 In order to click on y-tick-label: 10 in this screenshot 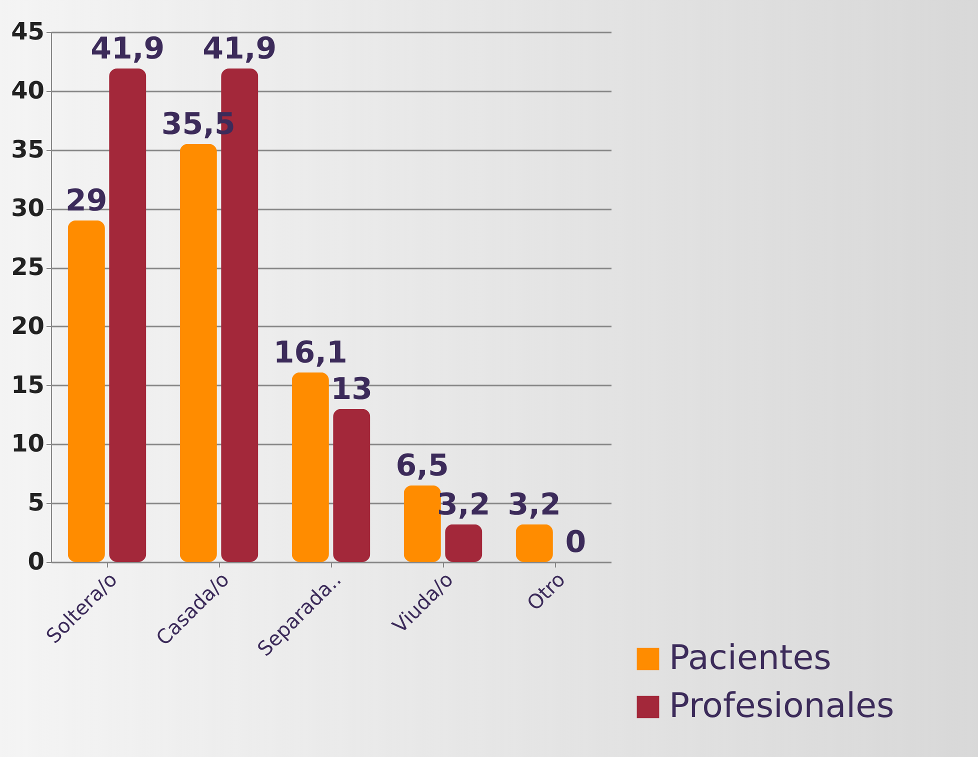, I will do `click(27, 444)`.